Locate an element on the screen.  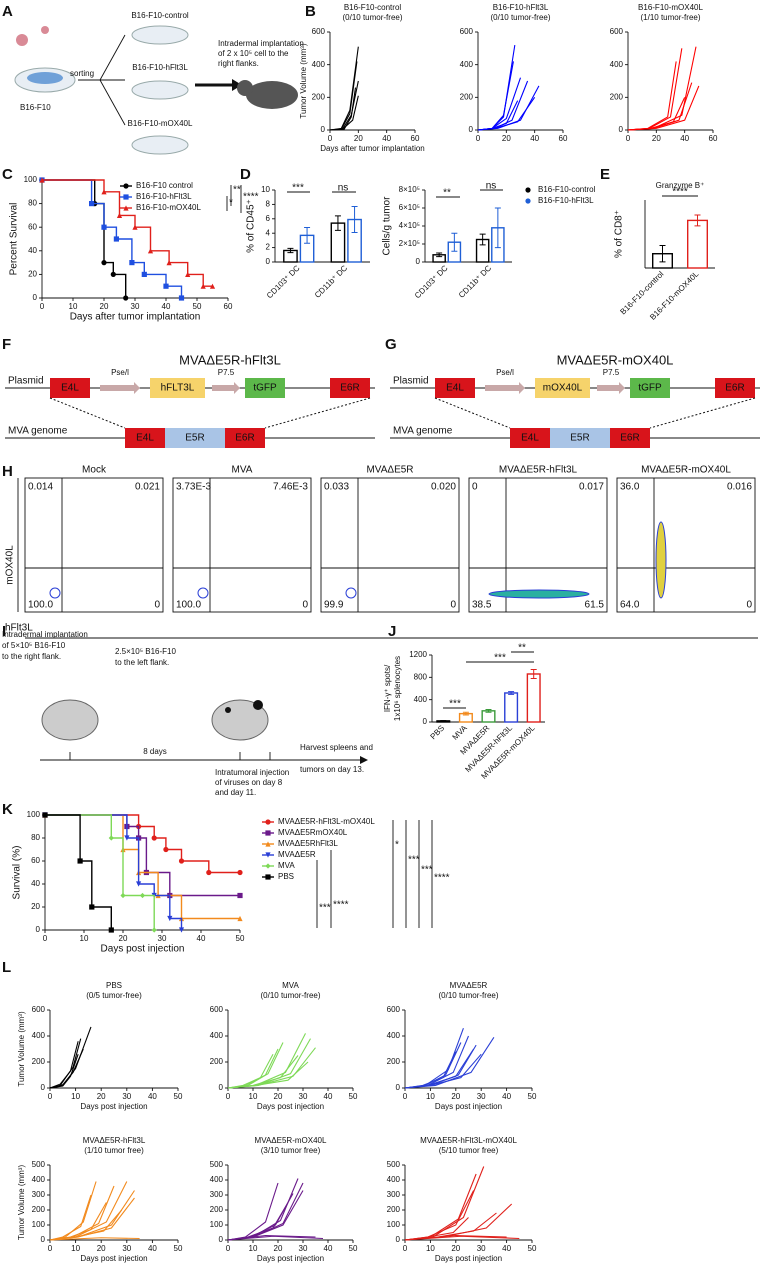
y-tick-label: 4 is located at coordinates (268, 232).